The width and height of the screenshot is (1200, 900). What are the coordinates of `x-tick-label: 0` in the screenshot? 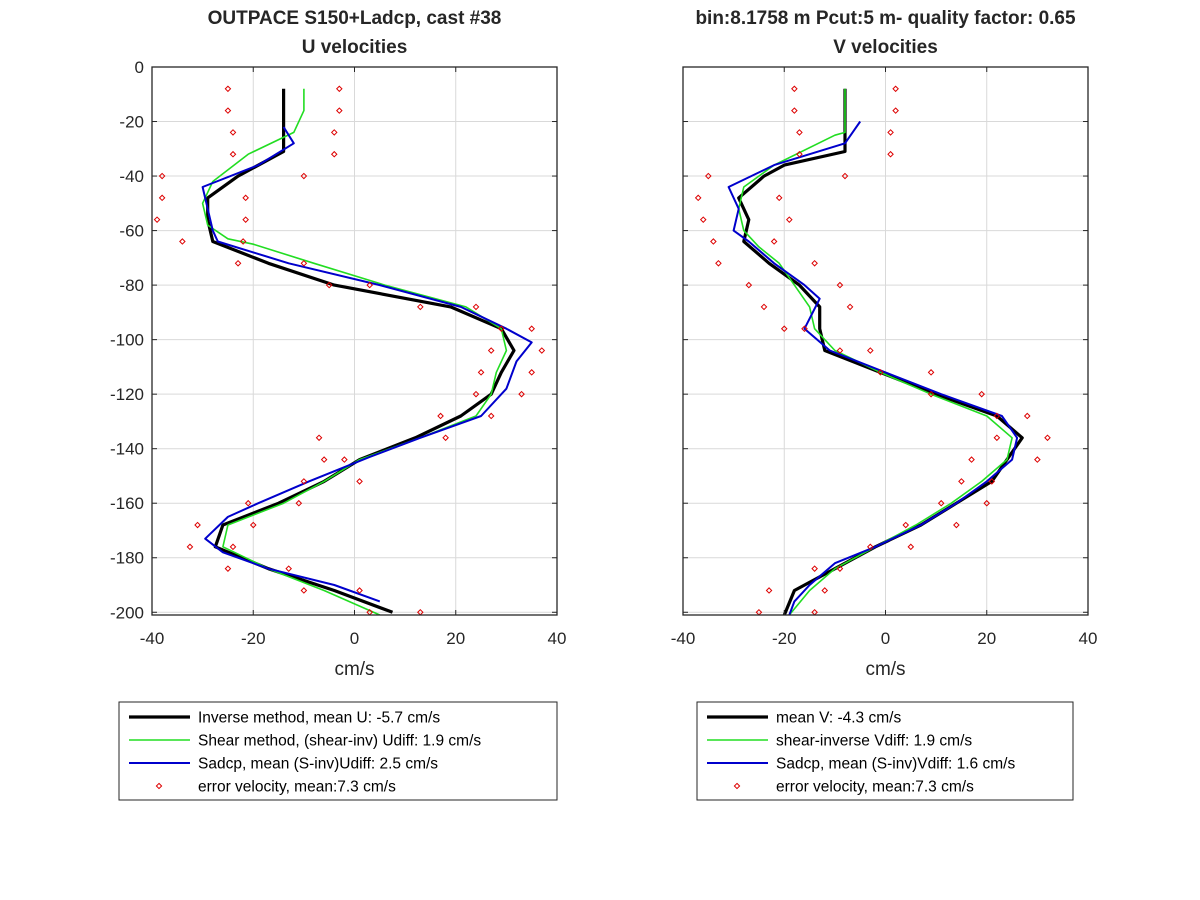 It's located at (354, 638).